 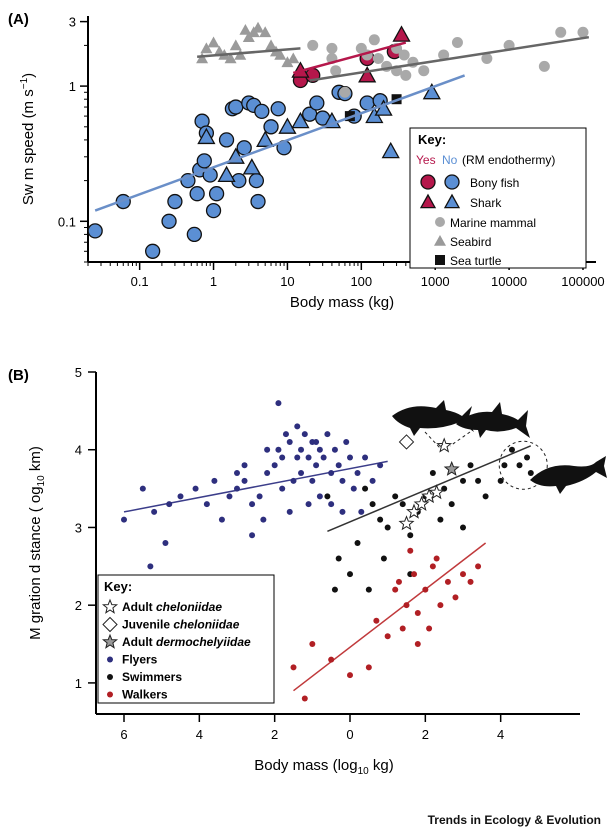 I want to click on fit-line-mammal, so click(x=449, y=58).